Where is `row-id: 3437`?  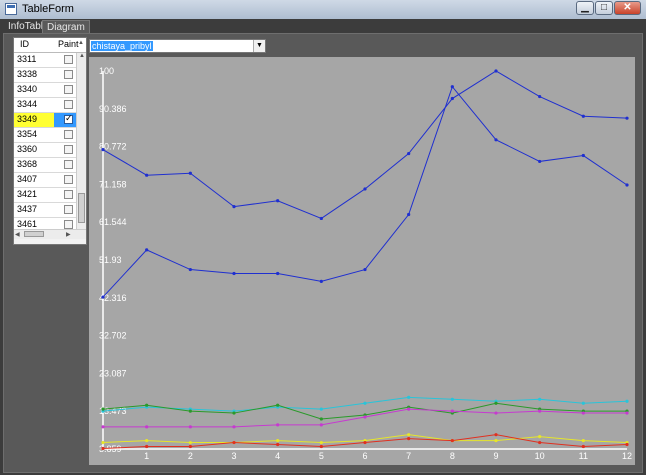
row-id: 3437 is located at coordinates (27, 209).